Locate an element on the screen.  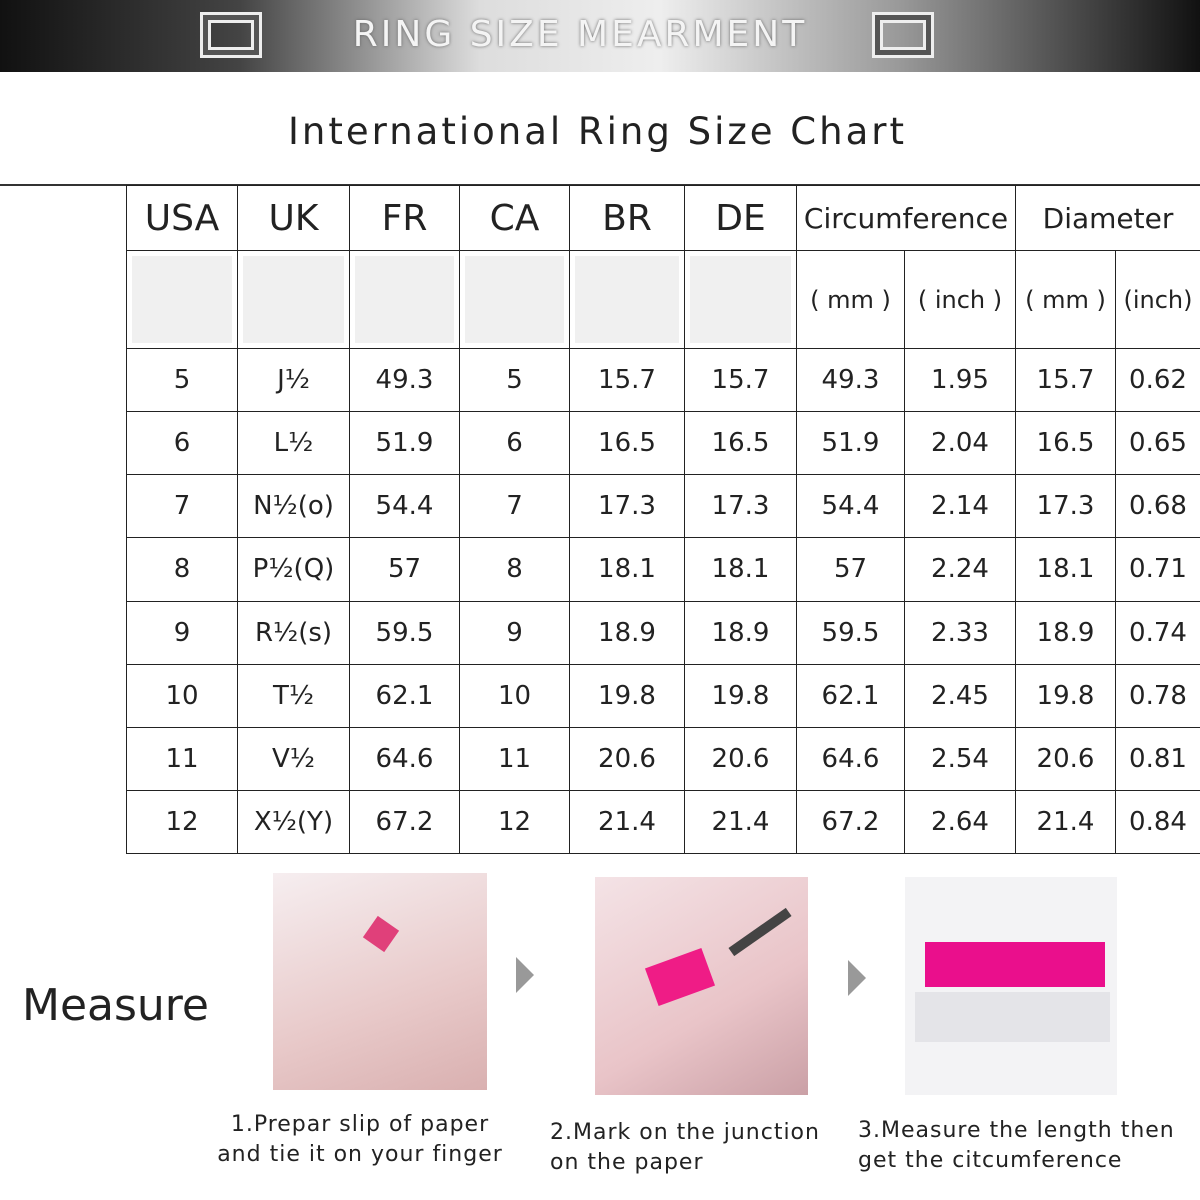
table-cell: P½(Q) is located at coordinates (293, 569).